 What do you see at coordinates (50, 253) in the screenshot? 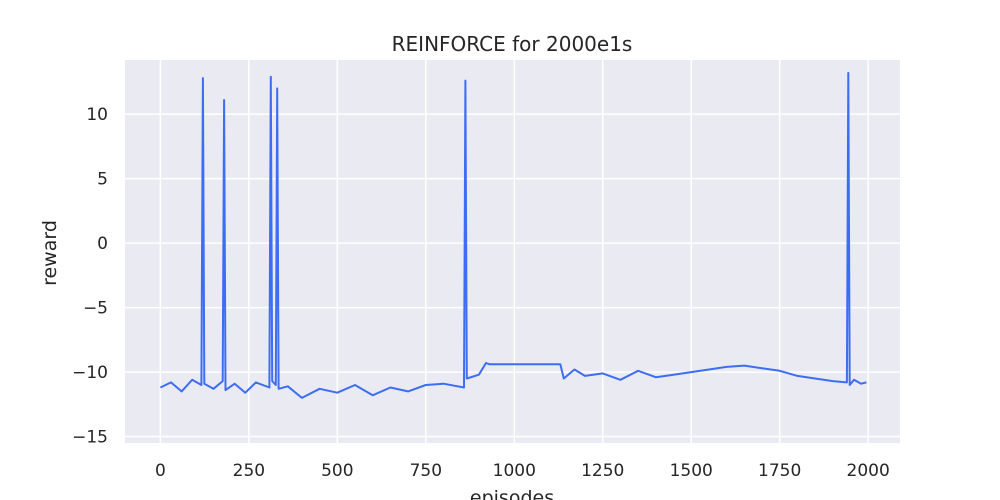
I see `y-axis-label: reward` at bounding box center [50, 253].